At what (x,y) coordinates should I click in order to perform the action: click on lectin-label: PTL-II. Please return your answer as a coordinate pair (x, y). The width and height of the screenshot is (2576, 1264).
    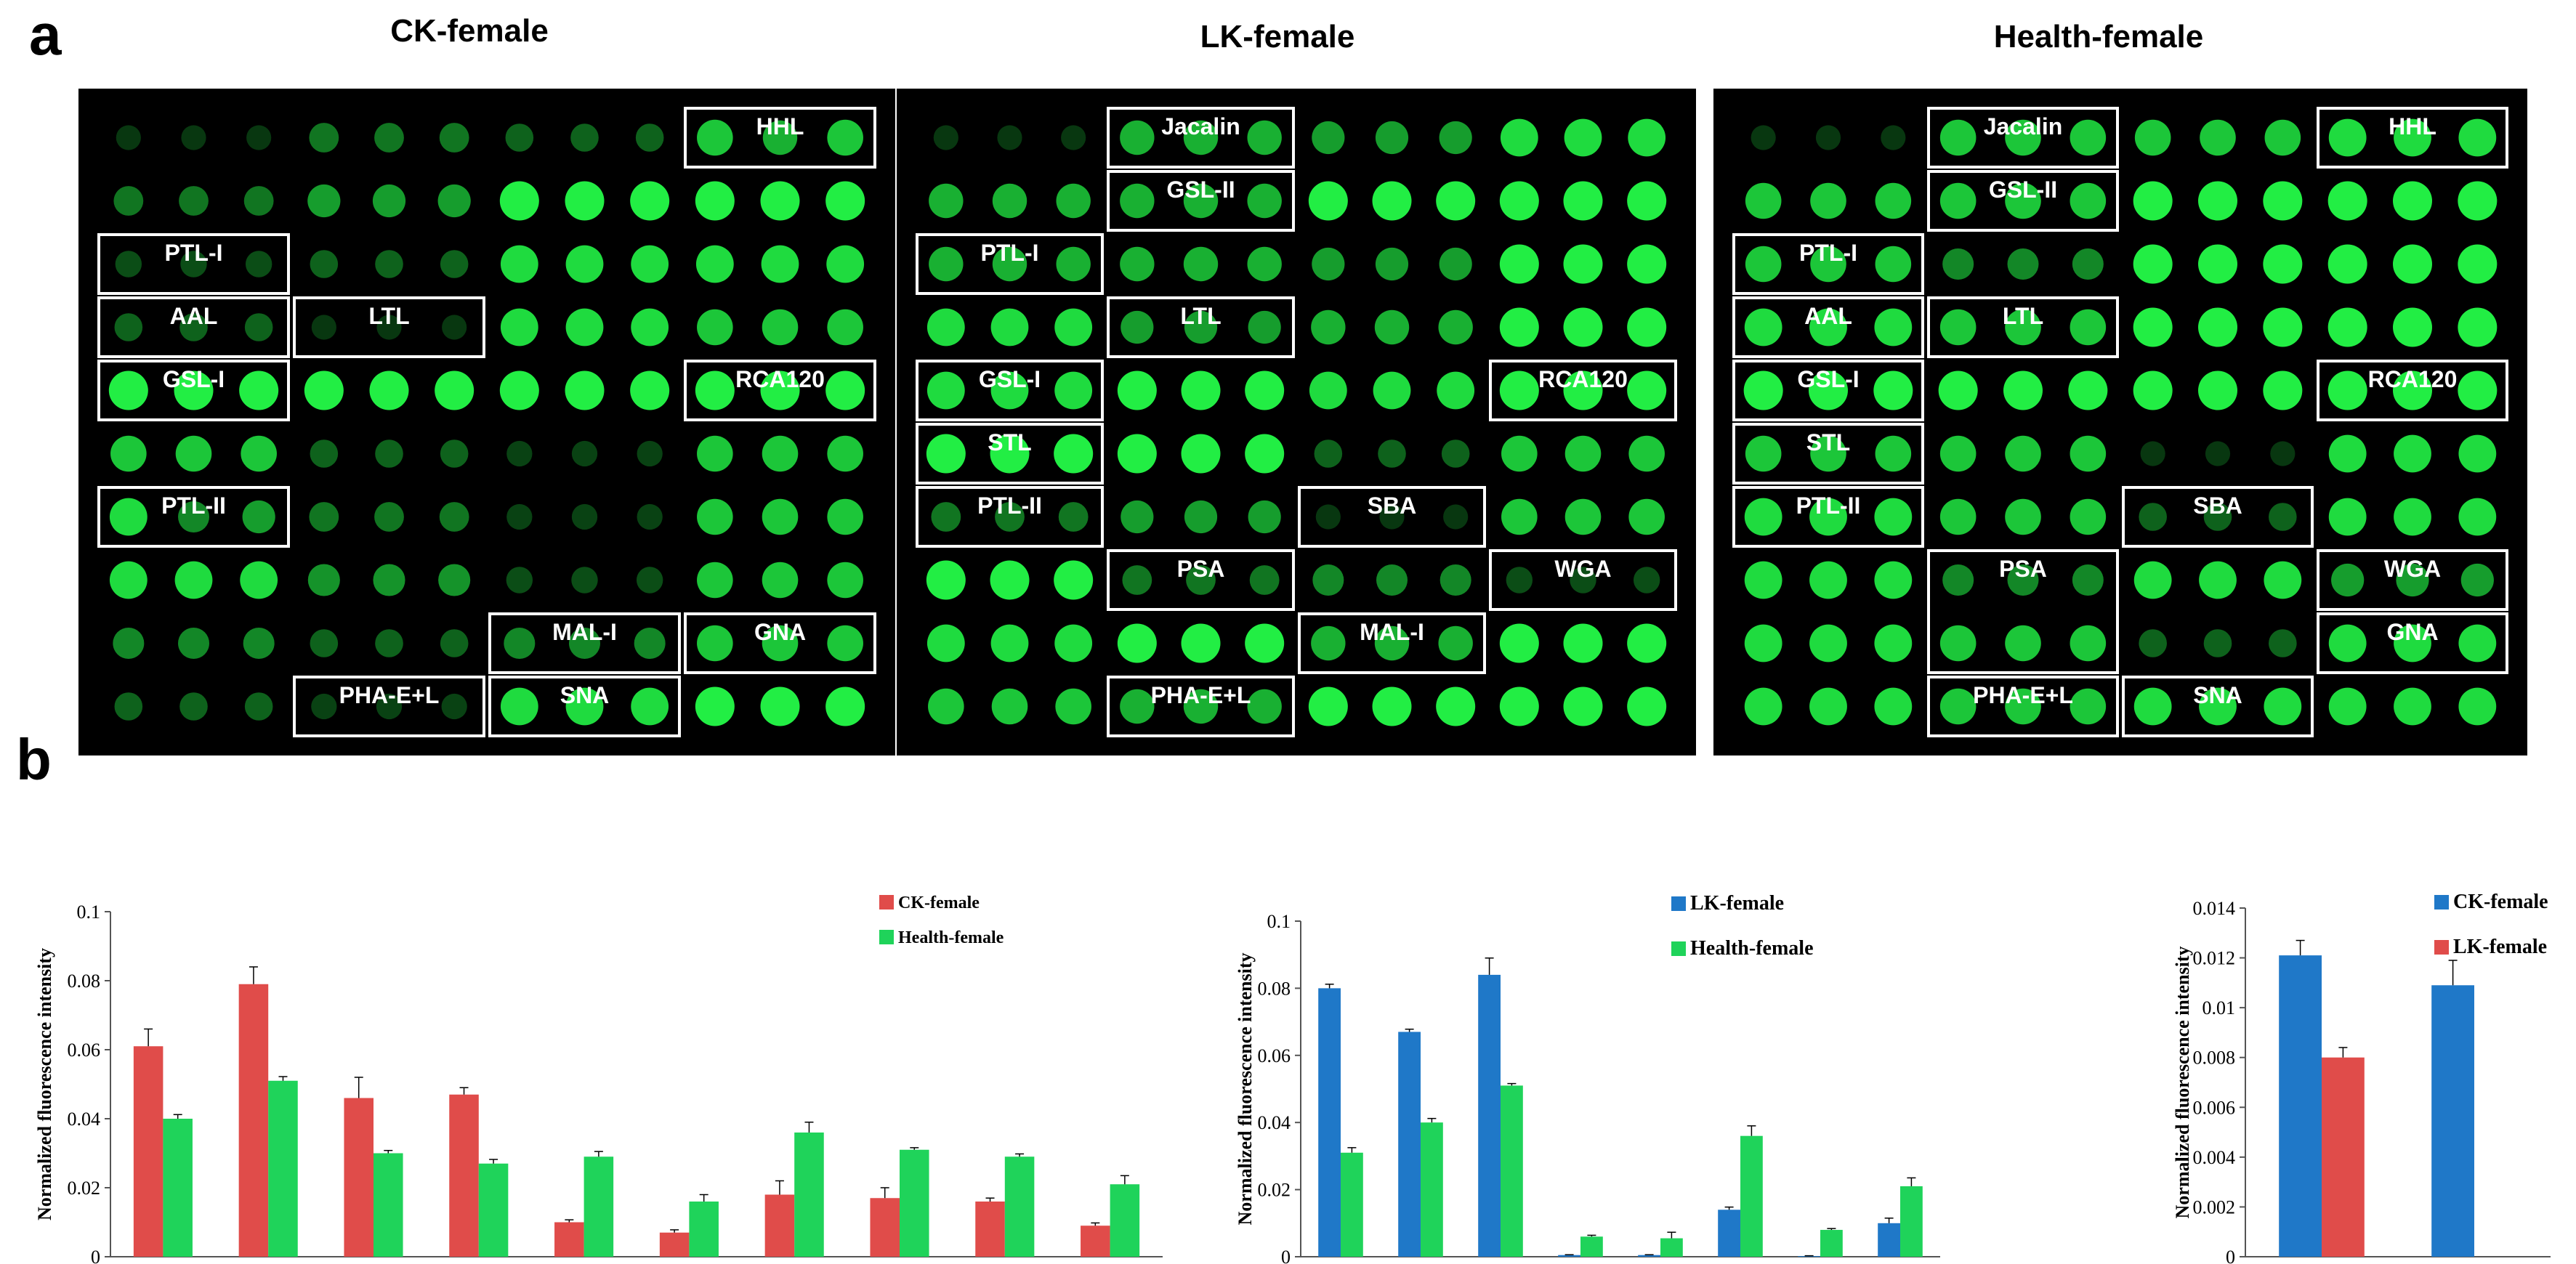
    Looking at the image, I should click on (194, 506).